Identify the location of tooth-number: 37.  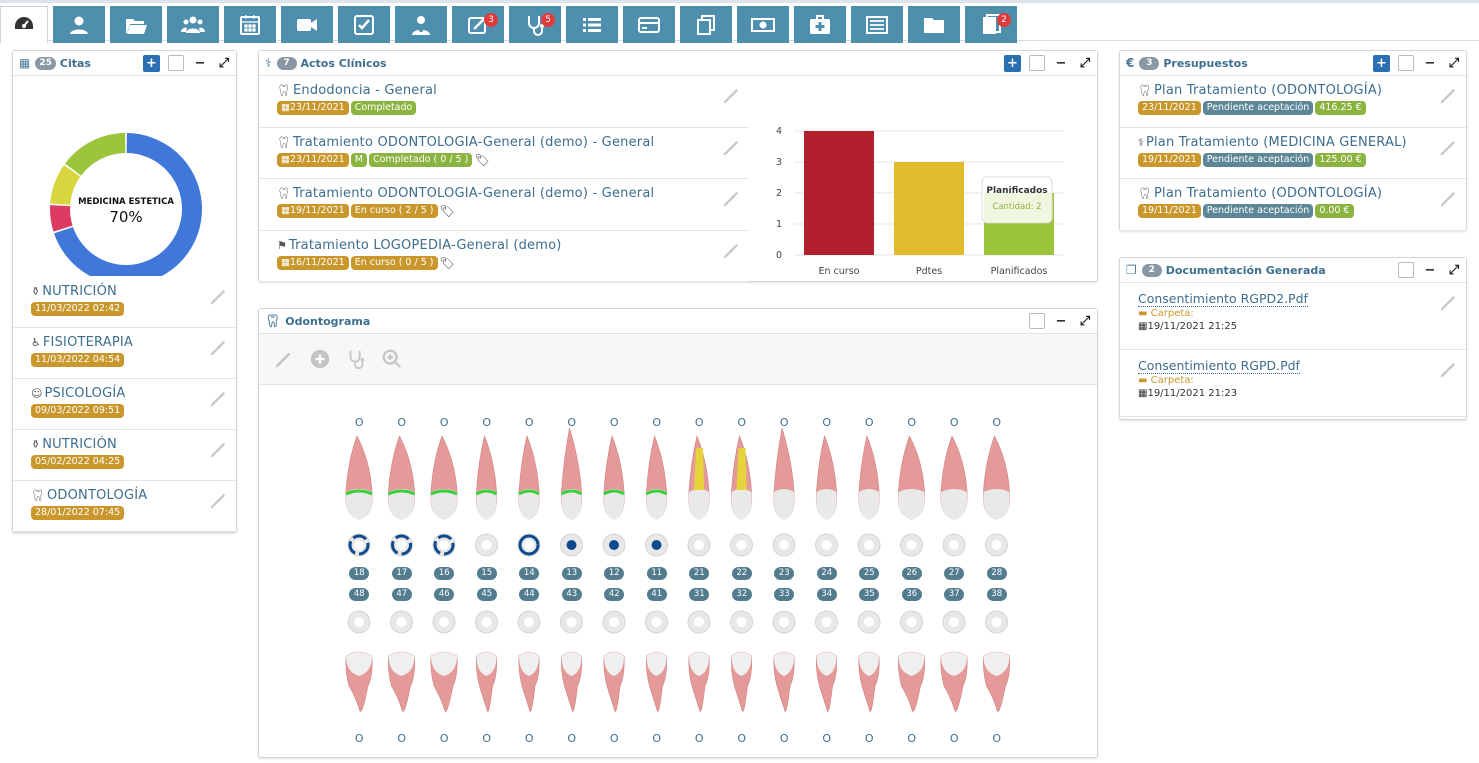
(954, 594).